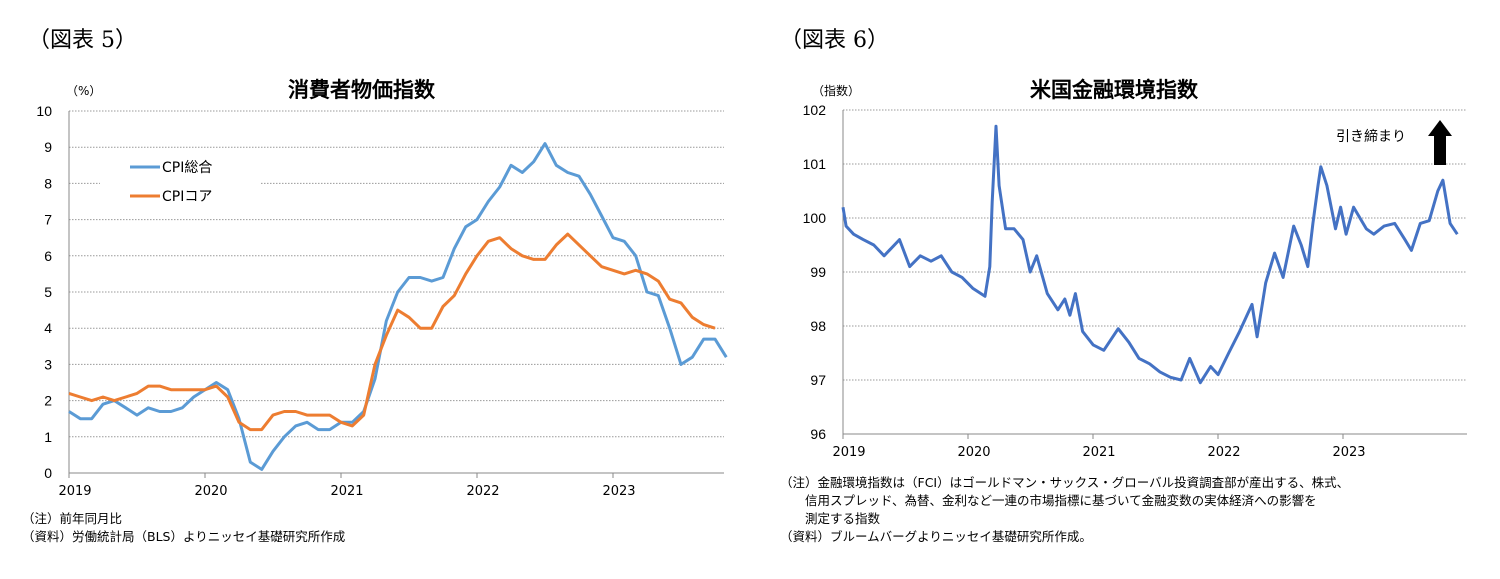  I want to click on up-arrow-icon, so click(1440, 142).